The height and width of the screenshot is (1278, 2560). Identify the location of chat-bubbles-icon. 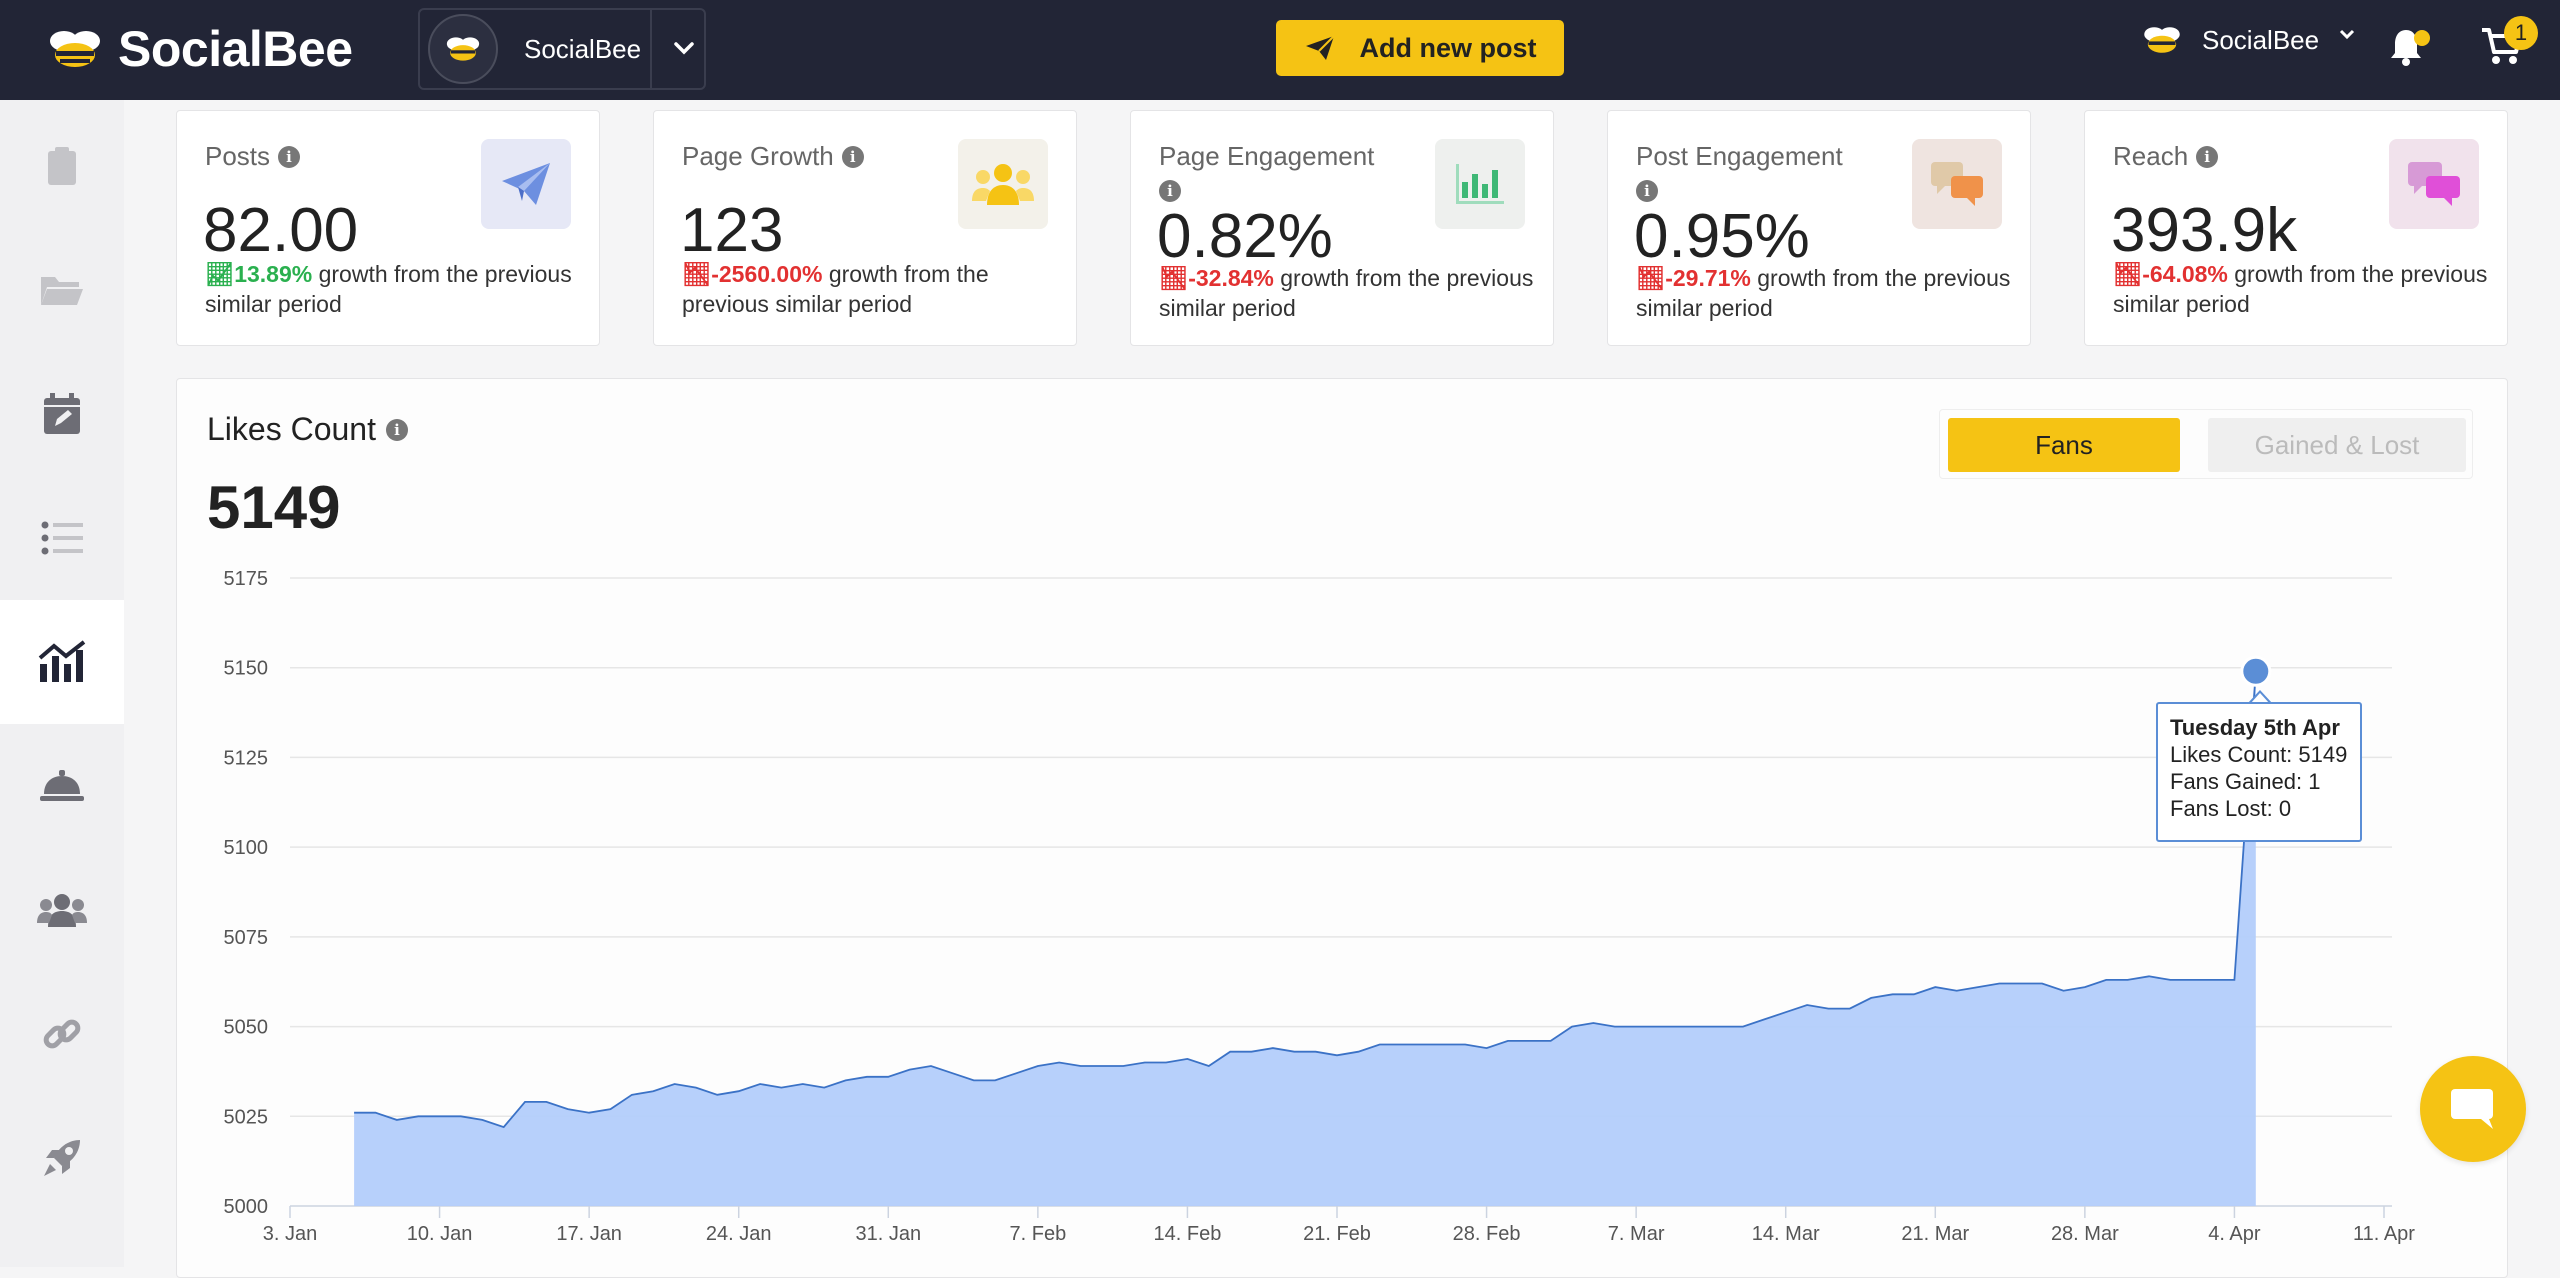
(1957, 184).